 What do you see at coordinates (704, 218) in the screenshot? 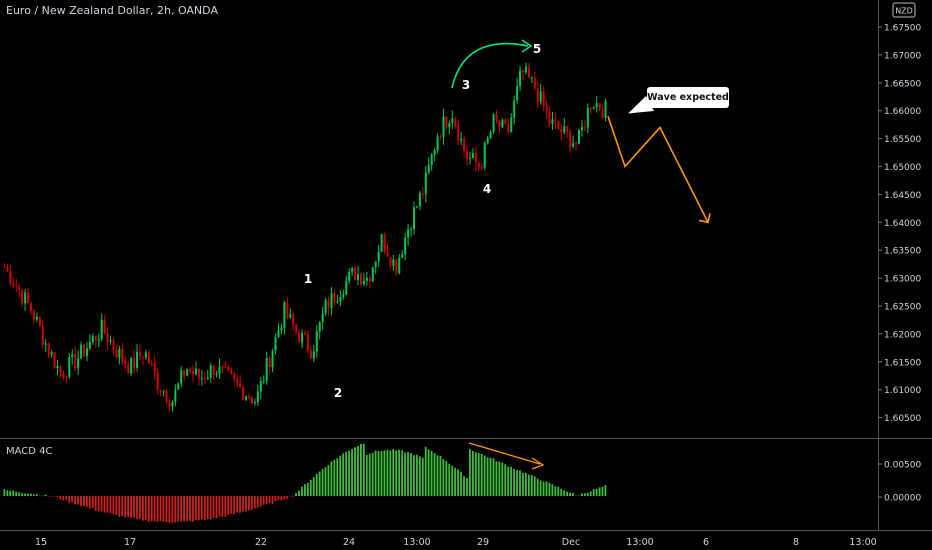
I see `projection-arrowhead` at bounding box center [704, 218].